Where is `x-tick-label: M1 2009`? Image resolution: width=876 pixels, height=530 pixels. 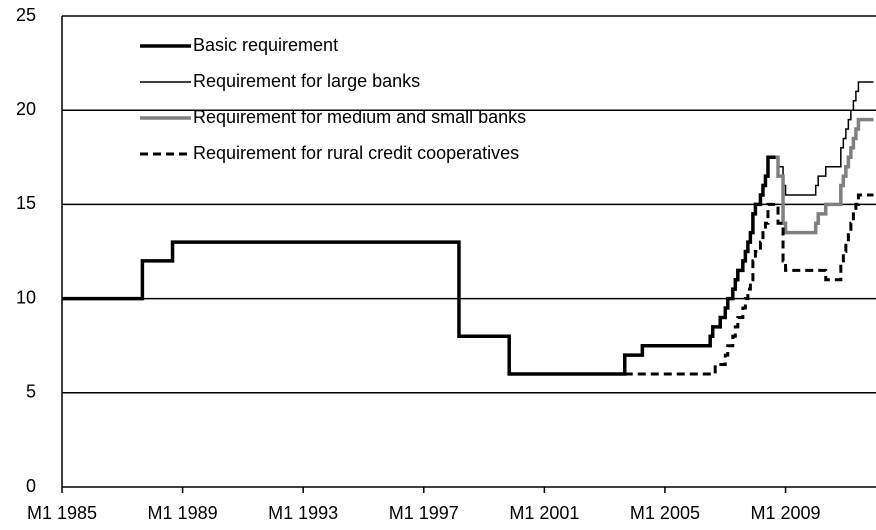 x-tick-label: M1 2009 is located at coordinates (786, 513).